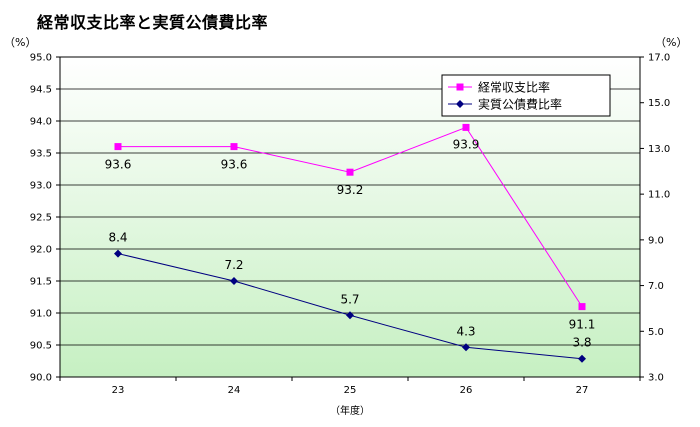 The image size is (700, 427). Describe the element at coordinates (466, 144) in the screenshot. I see `data-label: 93.9` at that location.